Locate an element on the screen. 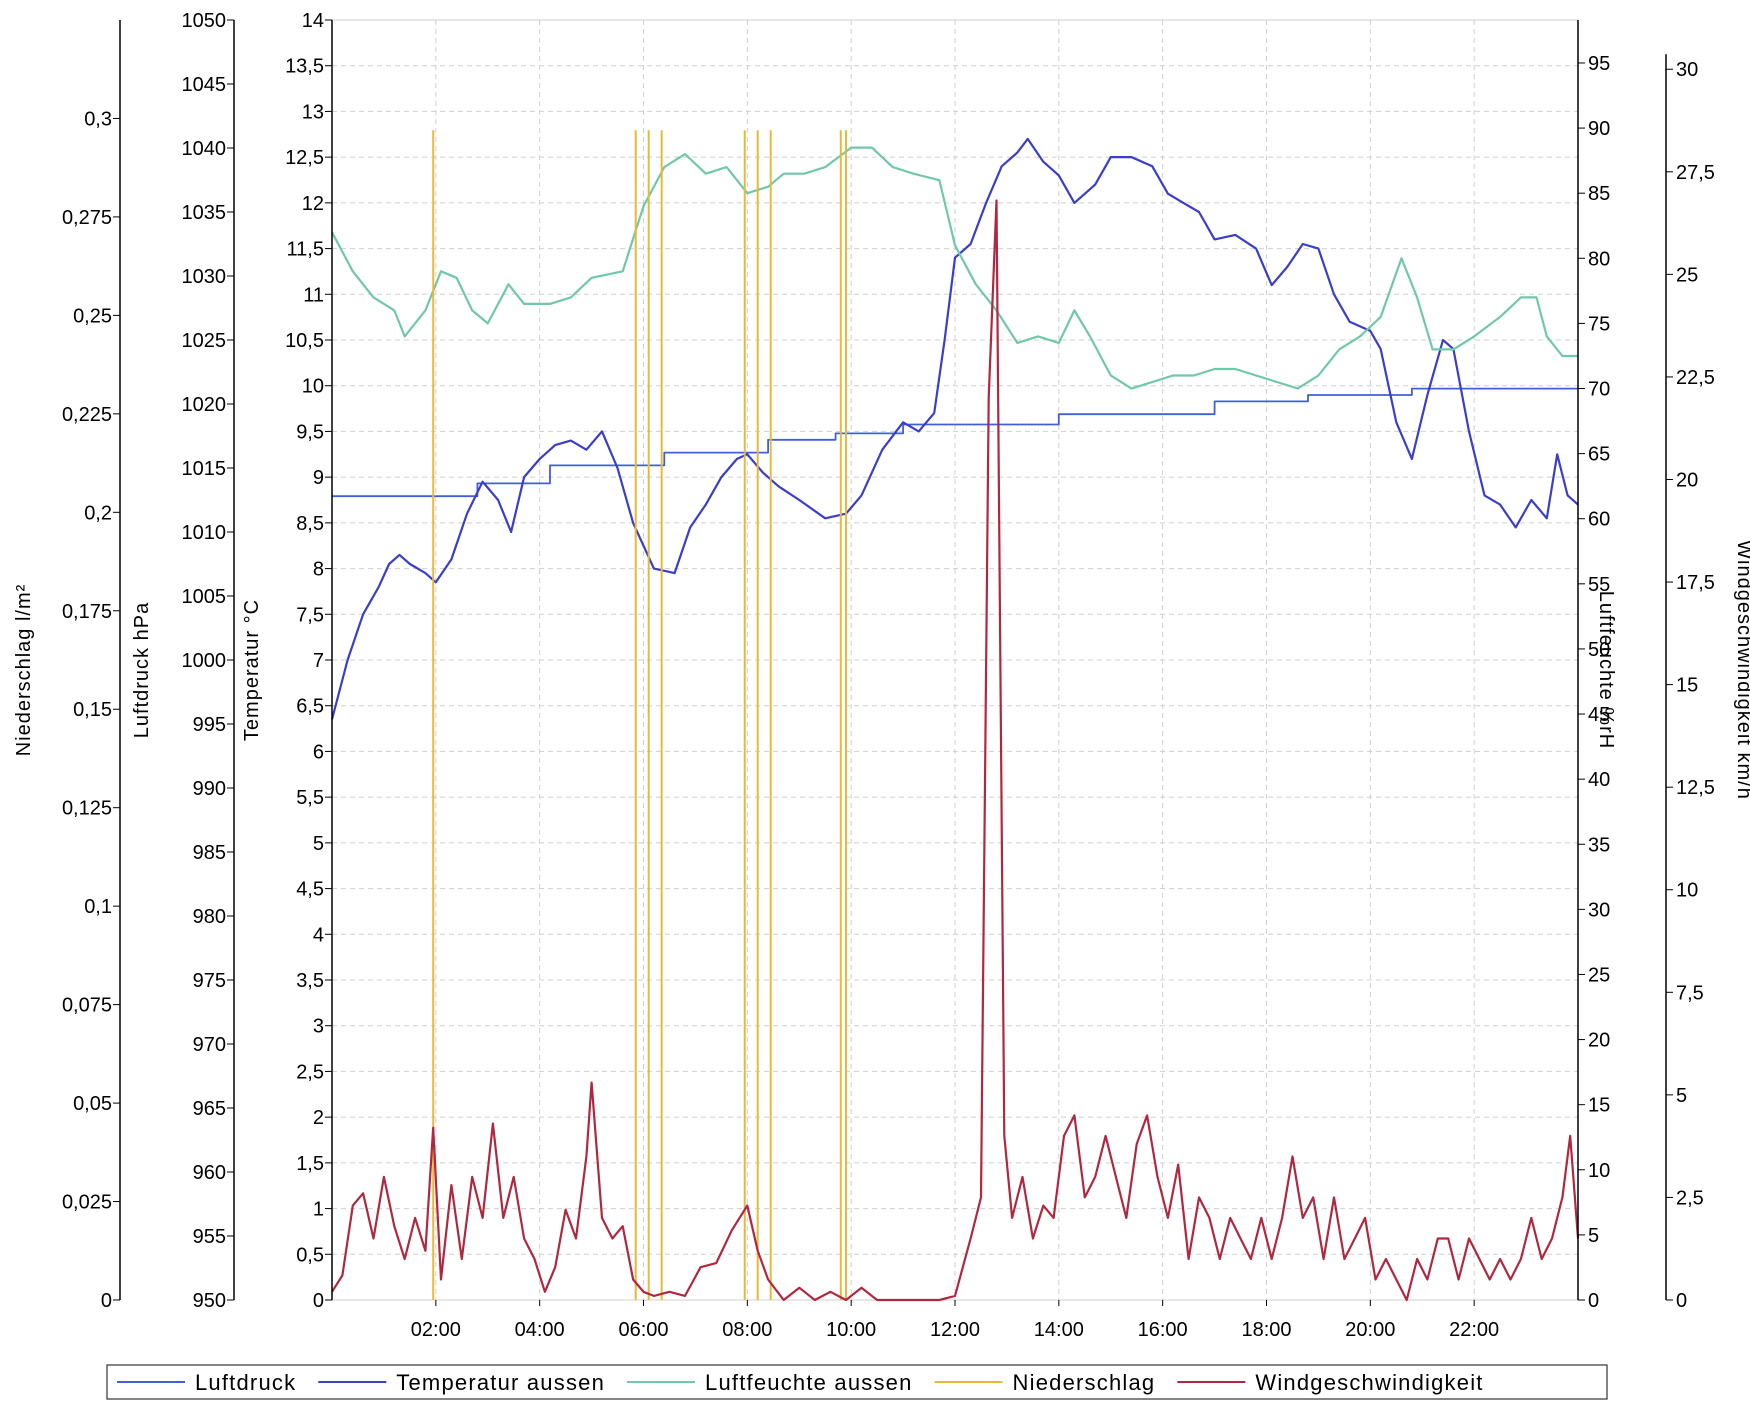 The height and width of the screenshot is (1406, 1750). legend-label: Windgeschwindigkeit is located at coordinates (1369, 1382).